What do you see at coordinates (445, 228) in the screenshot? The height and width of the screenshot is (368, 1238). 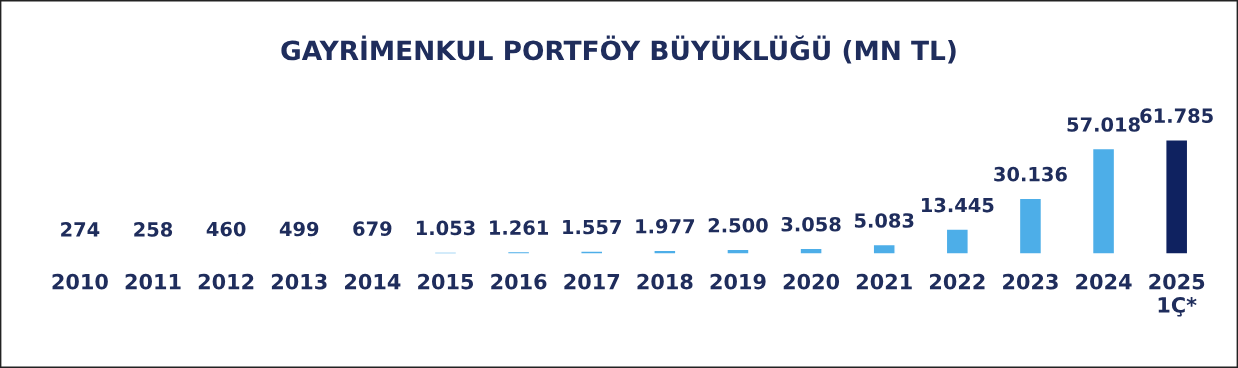 I see `data-label: 1.053` at bounding box center [445, 228].